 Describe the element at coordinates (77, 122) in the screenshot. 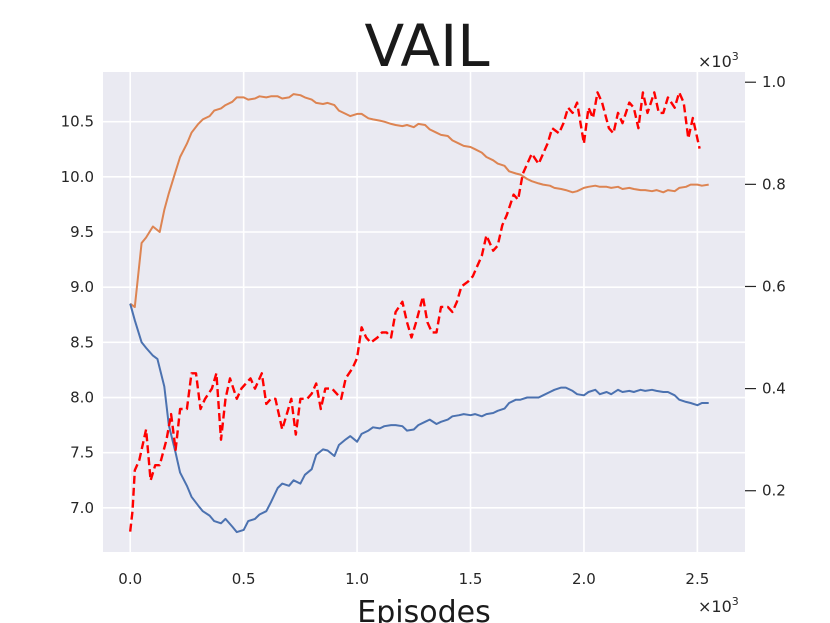

I see `y-left-tick-label: 10.5` at that location.